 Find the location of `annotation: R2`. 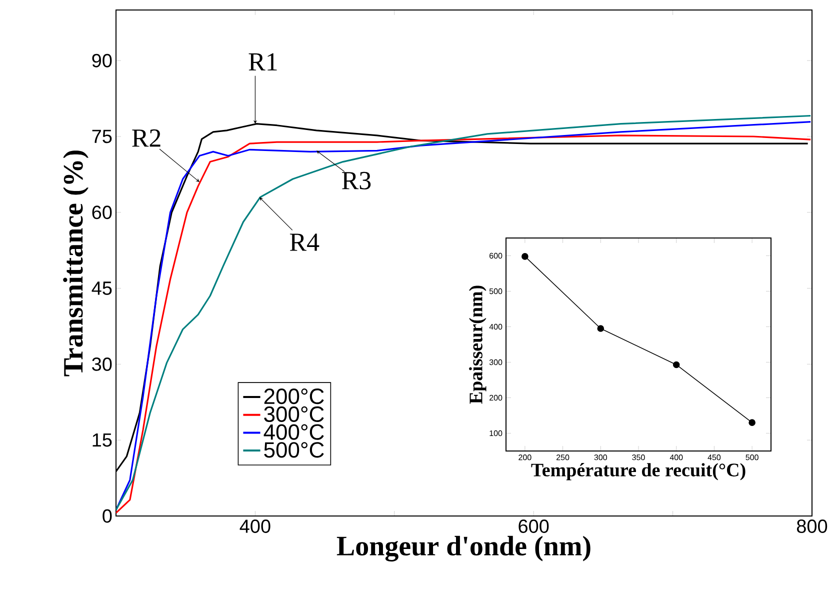

annotation: R2 is located at coordinates (146, 138).